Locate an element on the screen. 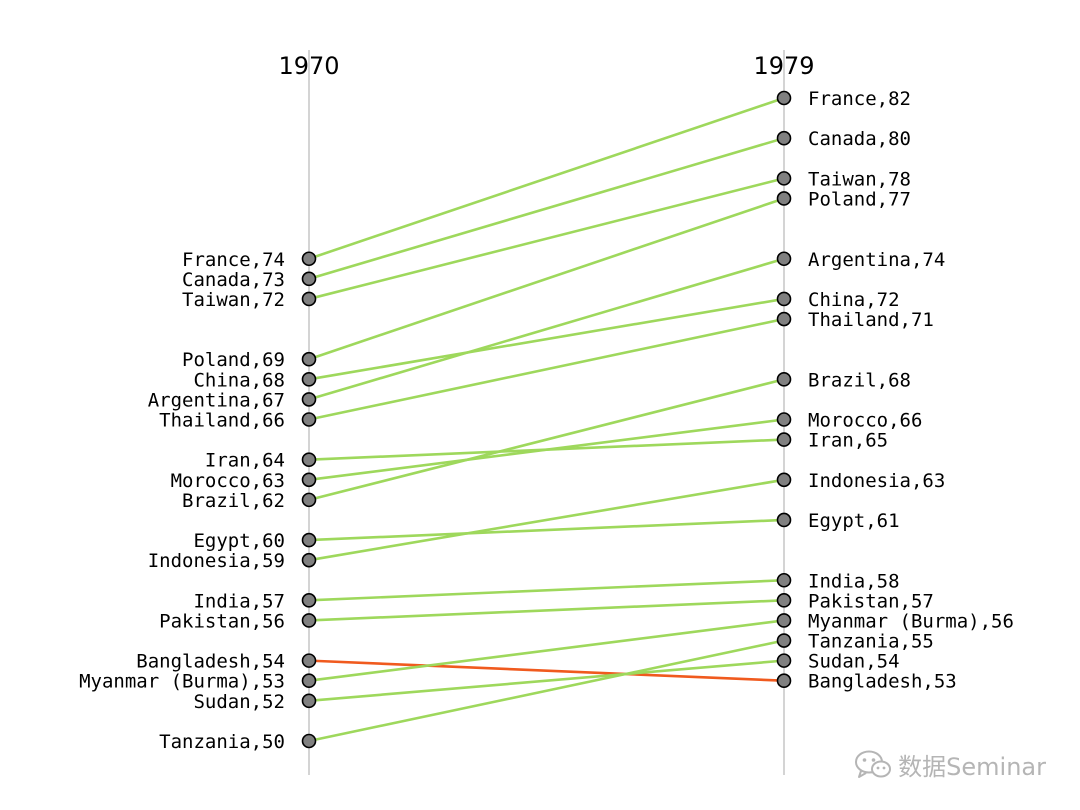 Image resolution: width=1080 pixels, height=810 pixels. slope-line-china is located at coordinates (546, 339).